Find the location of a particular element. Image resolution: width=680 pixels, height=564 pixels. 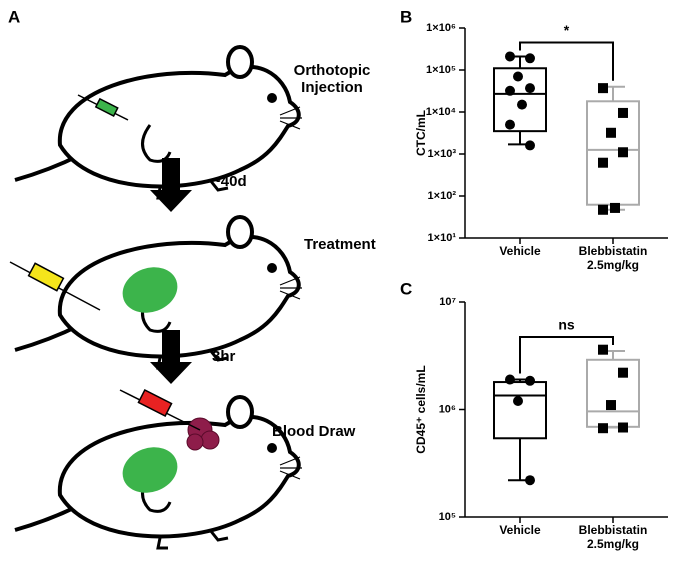

y-tick-label: 1×10³ is located at coordinates (442, 154).